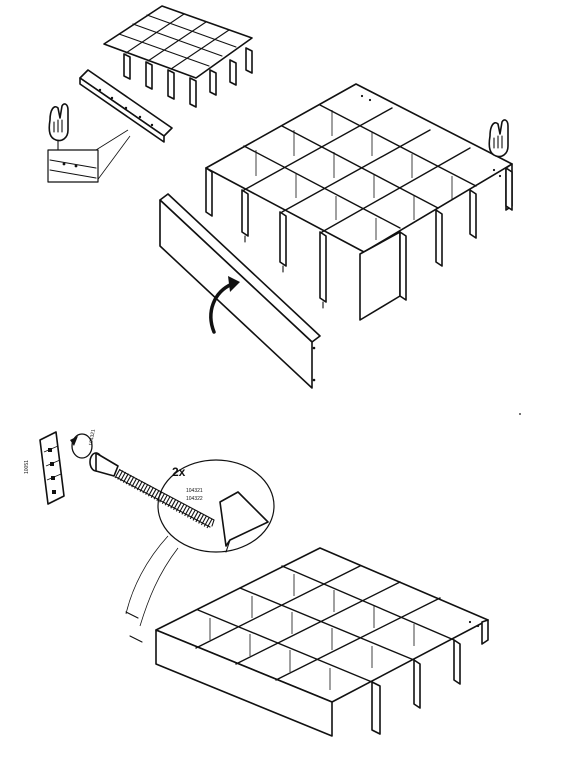 Image resolution: width=564 pixels, height=776 pixels. What do you see at coordinates (58, 127) in the screenshot?
I see `hand-pointing-icon` at bounding box center [58, 127].